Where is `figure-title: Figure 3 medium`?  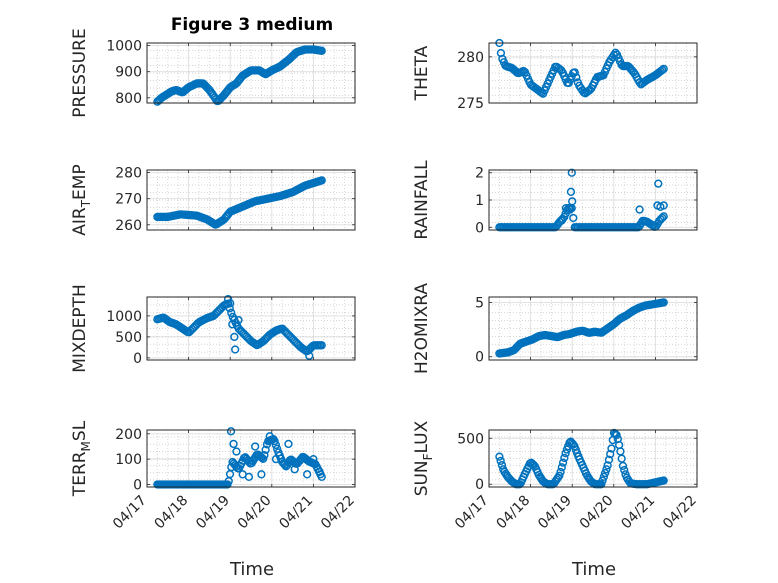 figure-title: Figure 3 medium is located at coordinates (252, 25).